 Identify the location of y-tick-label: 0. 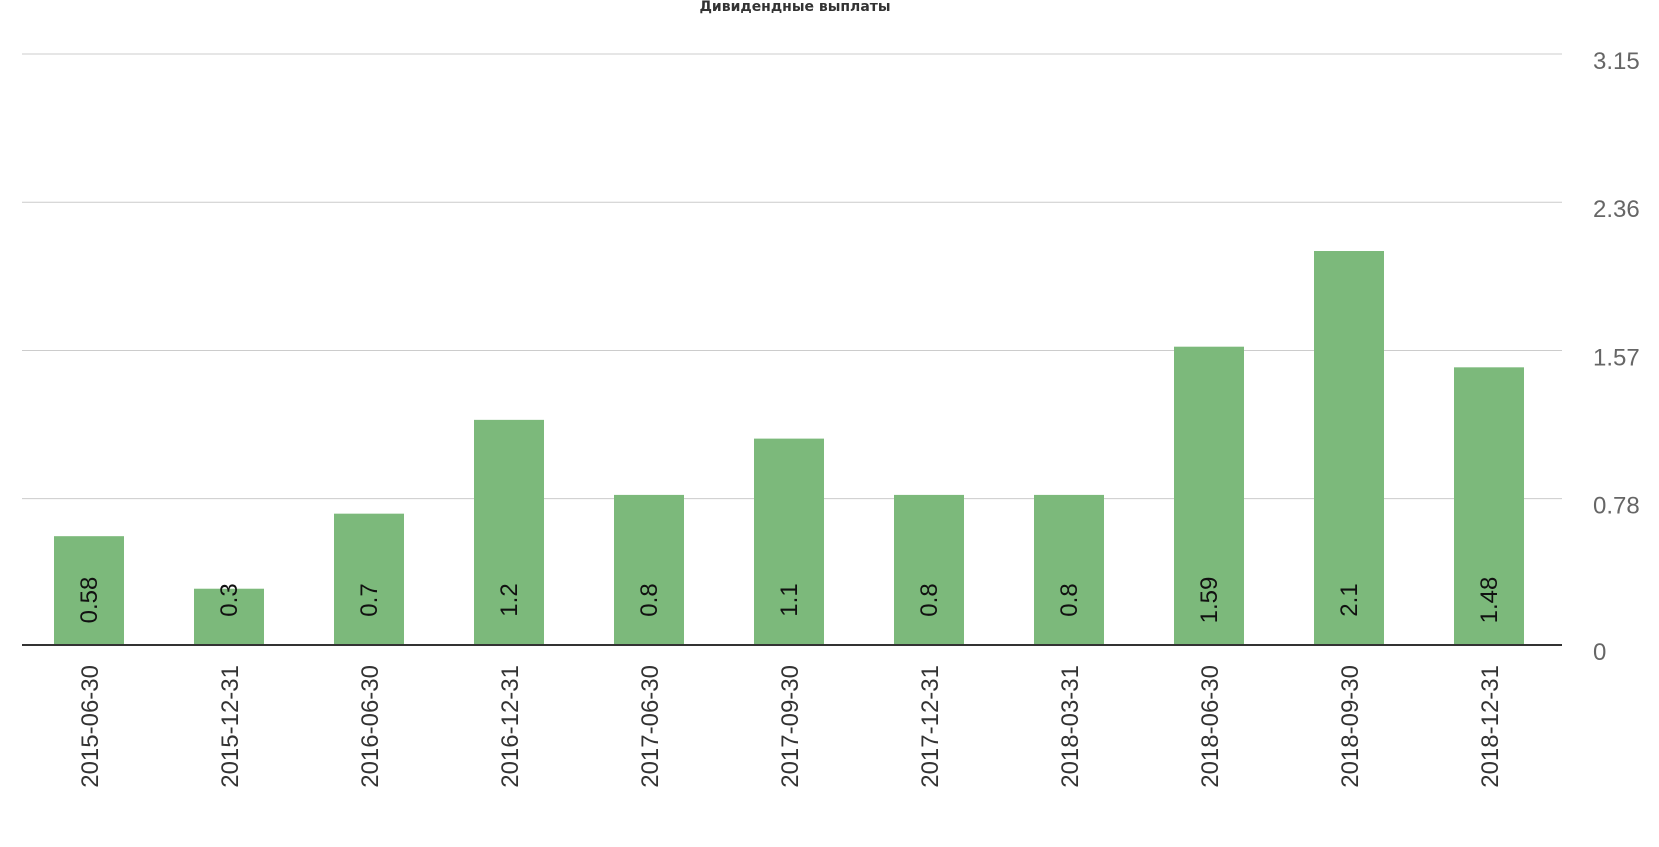
(1599, 652).